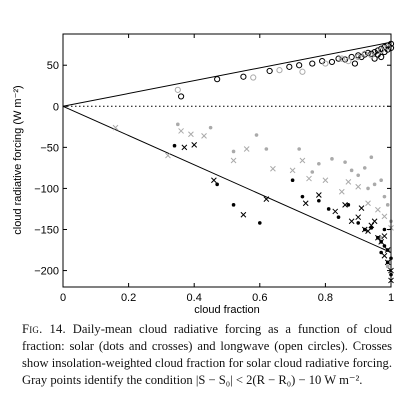  I want to click on x-axis-label: cloud fraction, so click(226, 310).